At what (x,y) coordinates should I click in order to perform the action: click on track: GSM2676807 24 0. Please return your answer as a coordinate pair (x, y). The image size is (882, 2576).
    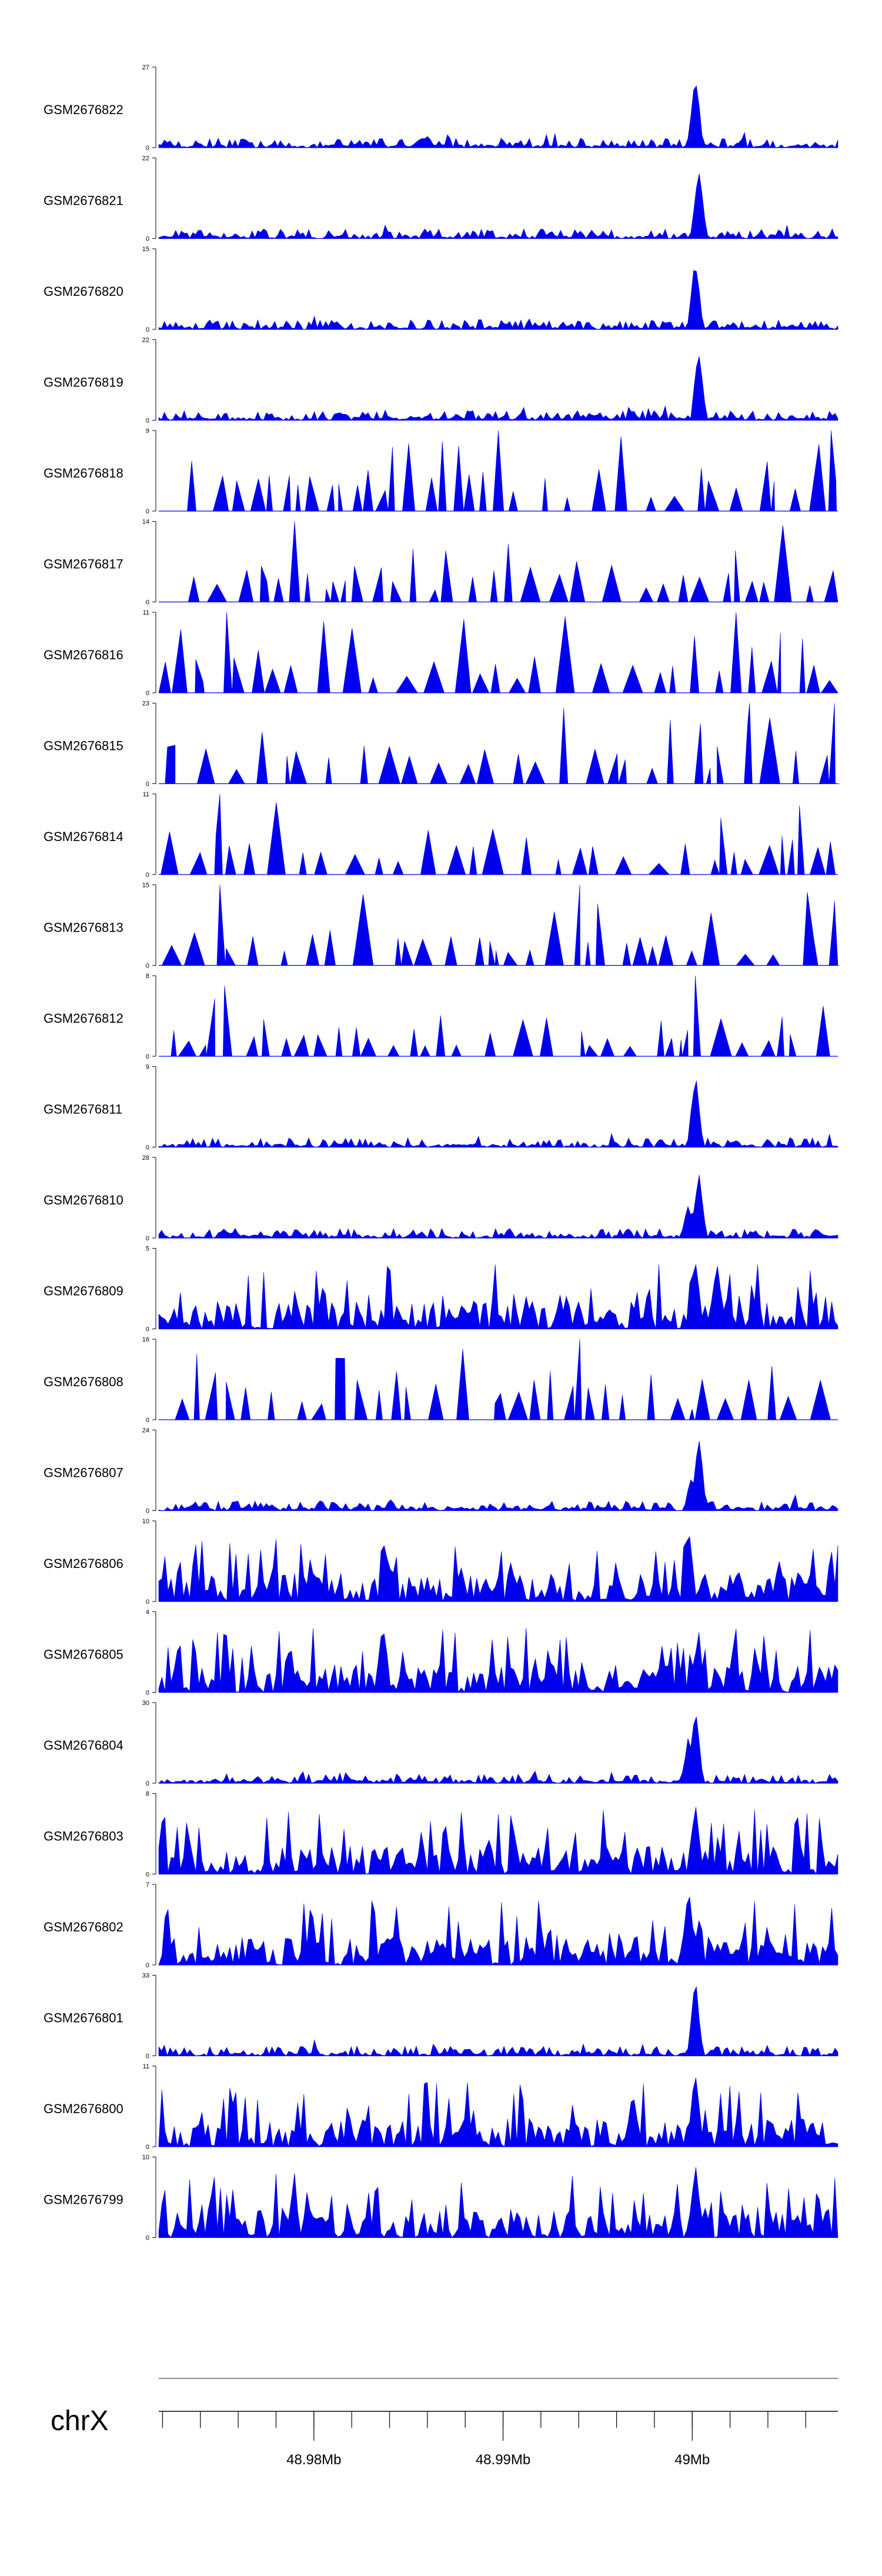
    Looking at the image, I should click on (441, 1471).